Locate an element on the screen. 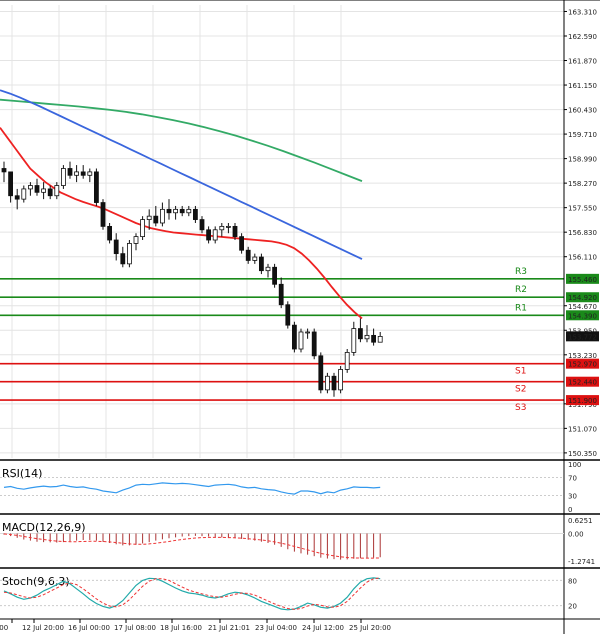  level-price-tag: 154.390 is located at coordinates (582, 316).